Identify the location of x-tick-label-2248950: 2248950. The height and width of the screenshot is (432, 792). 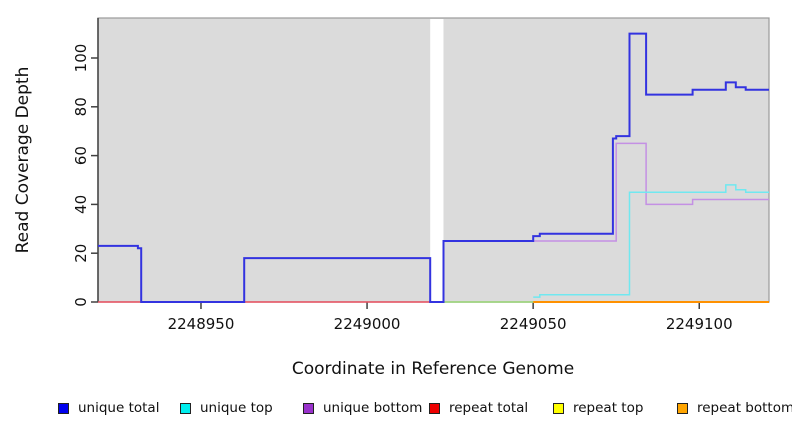
(201, 324).